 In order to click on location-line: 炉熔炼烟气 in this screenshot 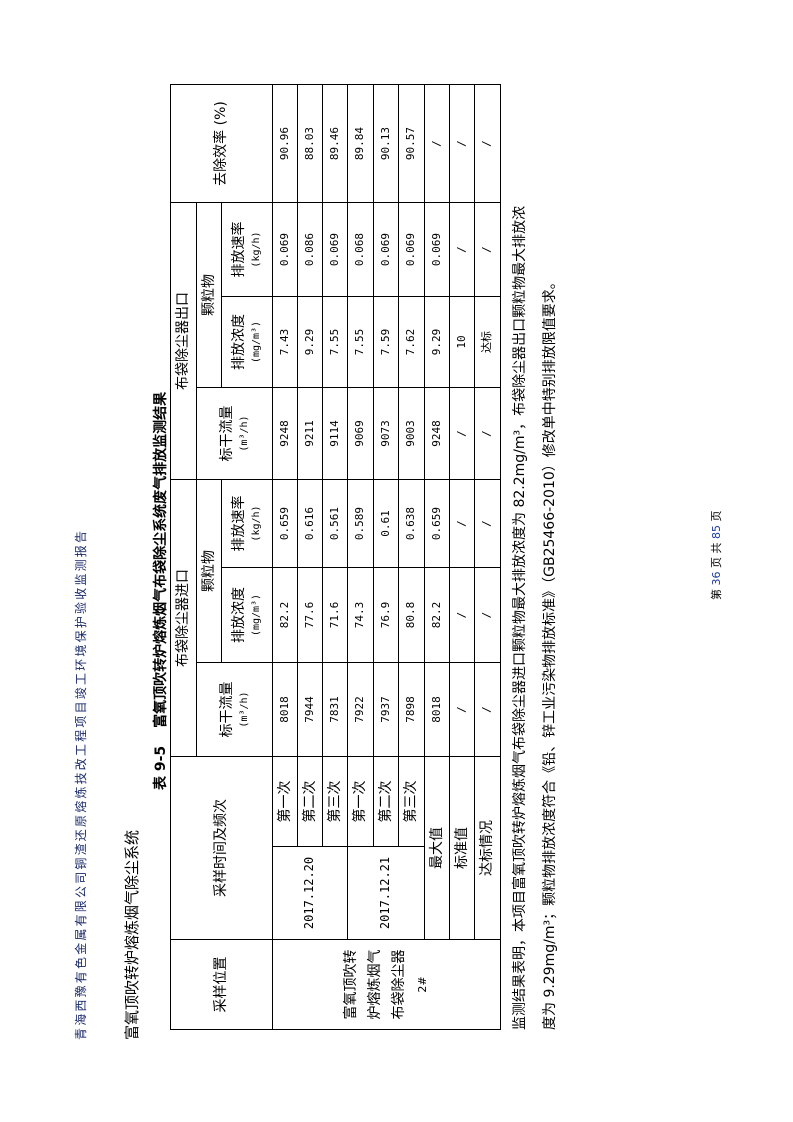, I will do `click(374, 984)`.